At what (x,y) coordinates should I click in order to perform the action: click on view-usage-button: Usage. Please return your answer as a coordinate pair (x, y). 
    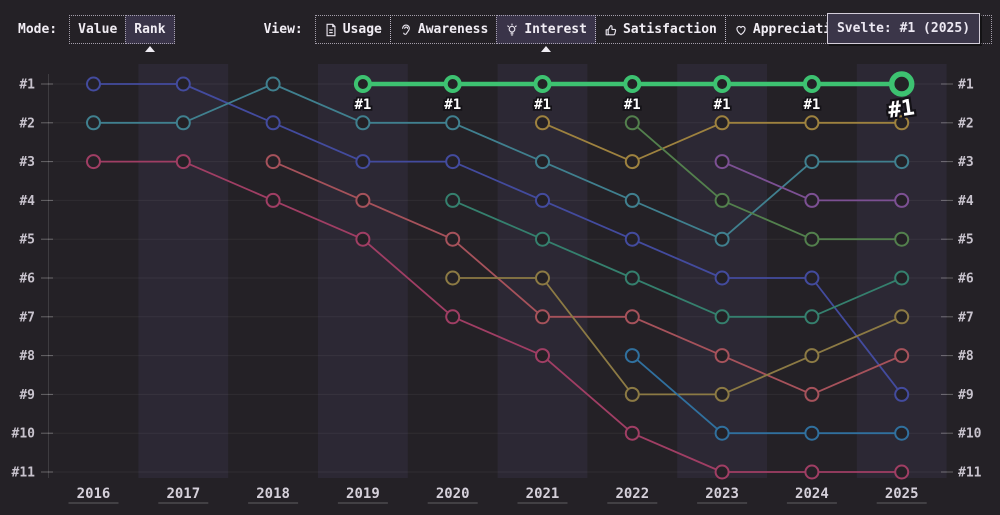
    Looking at the image, I should click on (352, 29).